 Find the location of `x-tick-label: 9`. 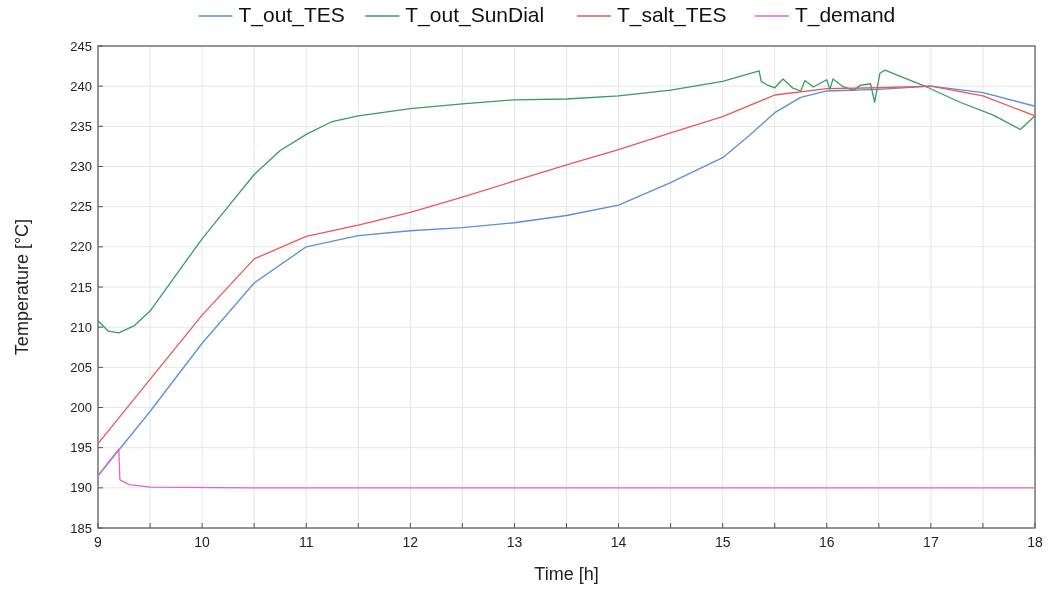

x-tick-label: 9 is located at coordinates (98, 542).